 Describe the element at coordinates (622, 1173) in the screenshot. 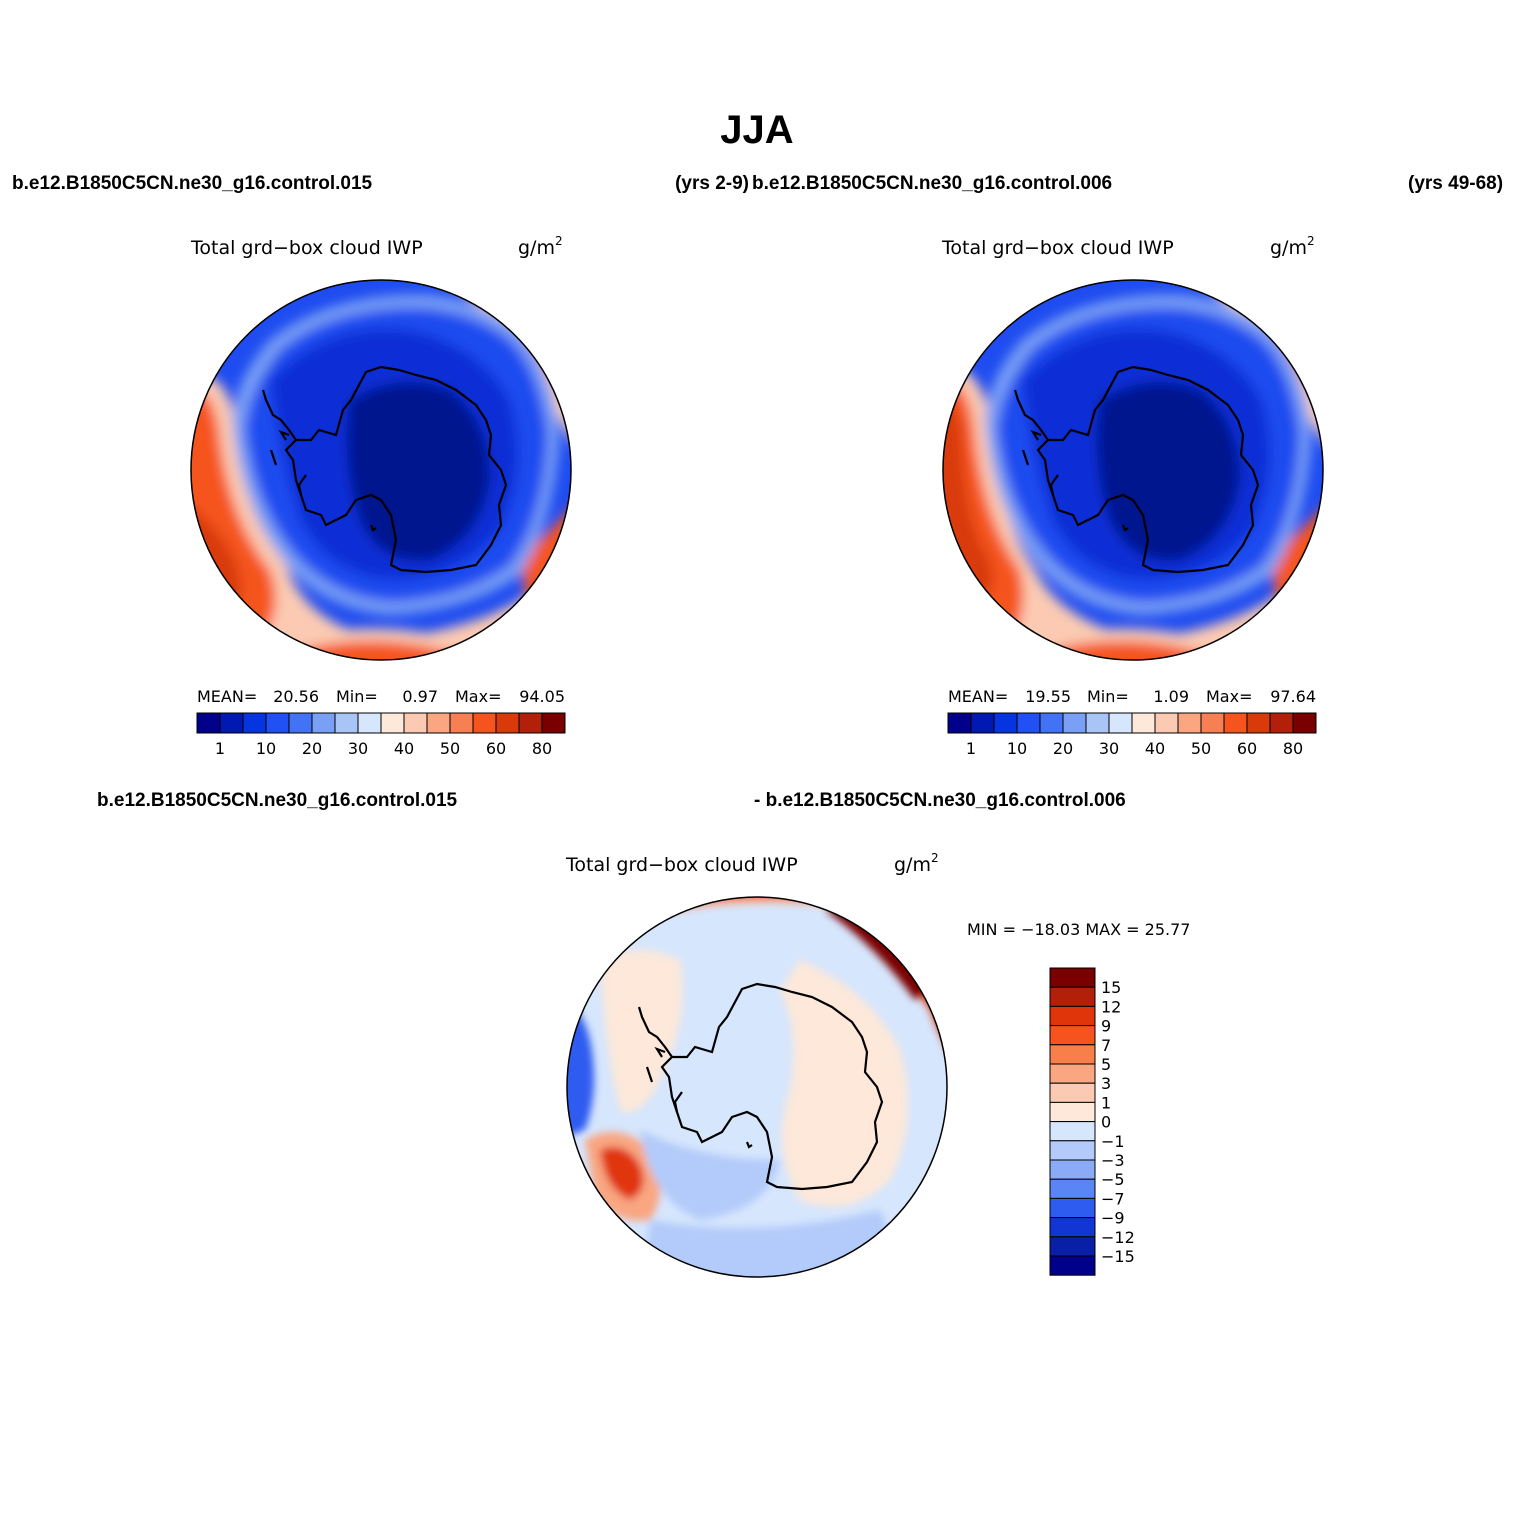

I see `field-southwest-red` at that location.